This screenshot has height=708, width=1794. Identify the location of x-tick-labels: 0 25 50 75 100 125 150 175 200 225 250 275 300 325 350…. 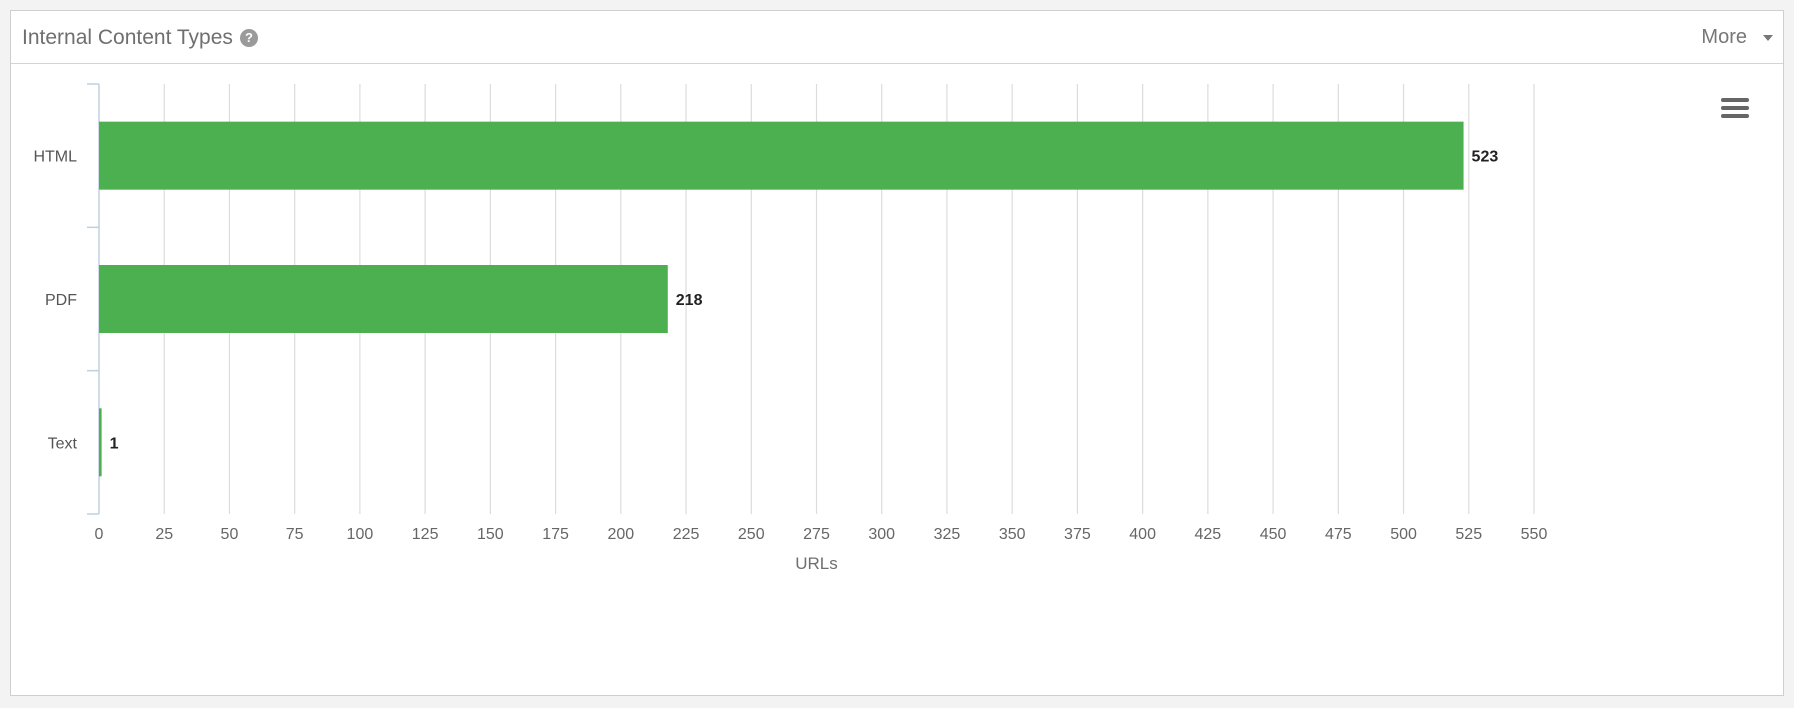
(821, 534).